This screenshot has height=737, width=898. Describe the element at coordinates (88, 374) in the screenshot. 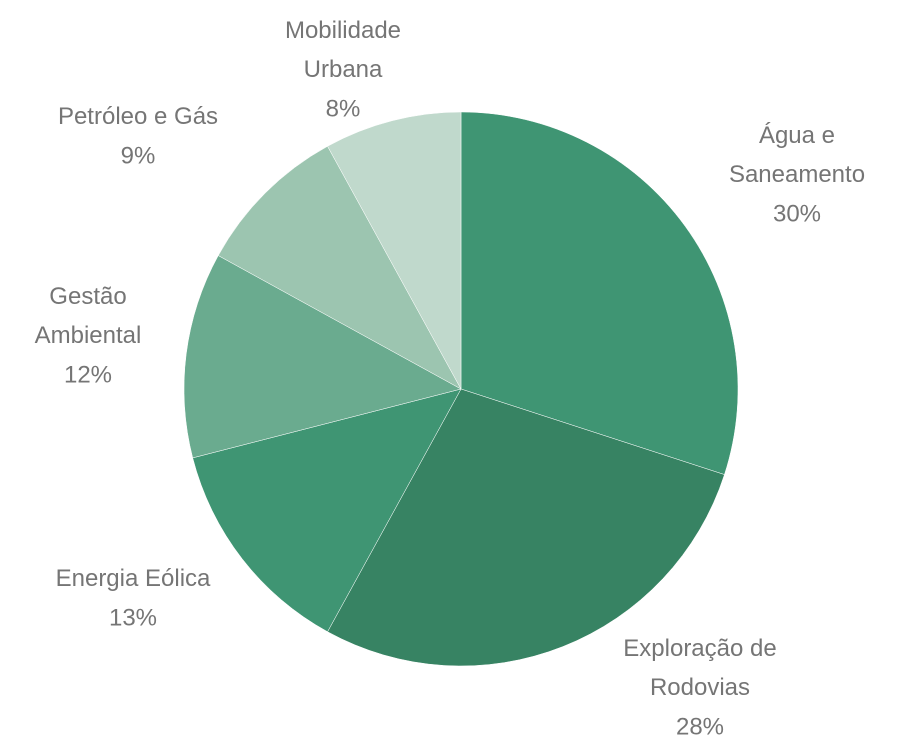

I see `slice-value-label: 12%` at that location.